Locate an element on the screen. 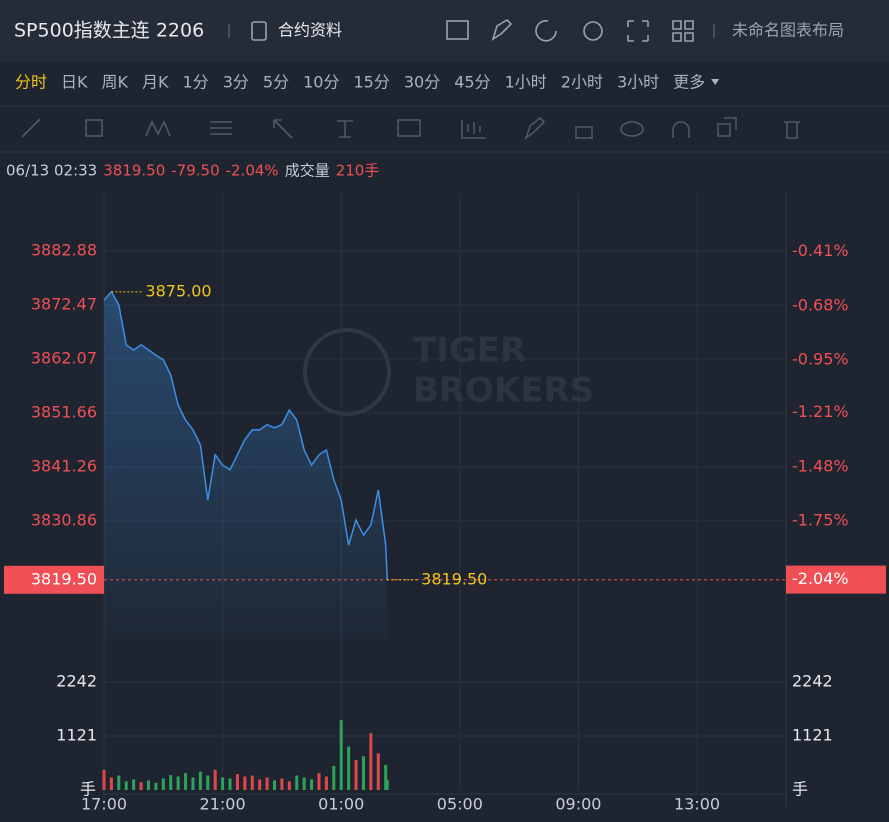 Image resolution: width=889 pixels, height=822 pixels. interval-tab: 10分 is located at coordinates (321, 82).